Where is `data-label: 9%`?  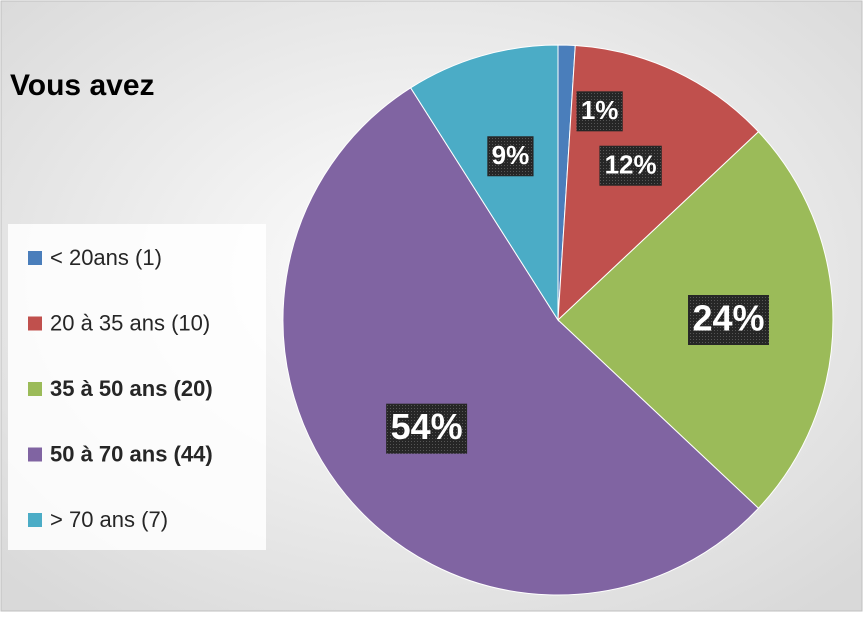 data-label: 9% is located at coordinates (511, 155).